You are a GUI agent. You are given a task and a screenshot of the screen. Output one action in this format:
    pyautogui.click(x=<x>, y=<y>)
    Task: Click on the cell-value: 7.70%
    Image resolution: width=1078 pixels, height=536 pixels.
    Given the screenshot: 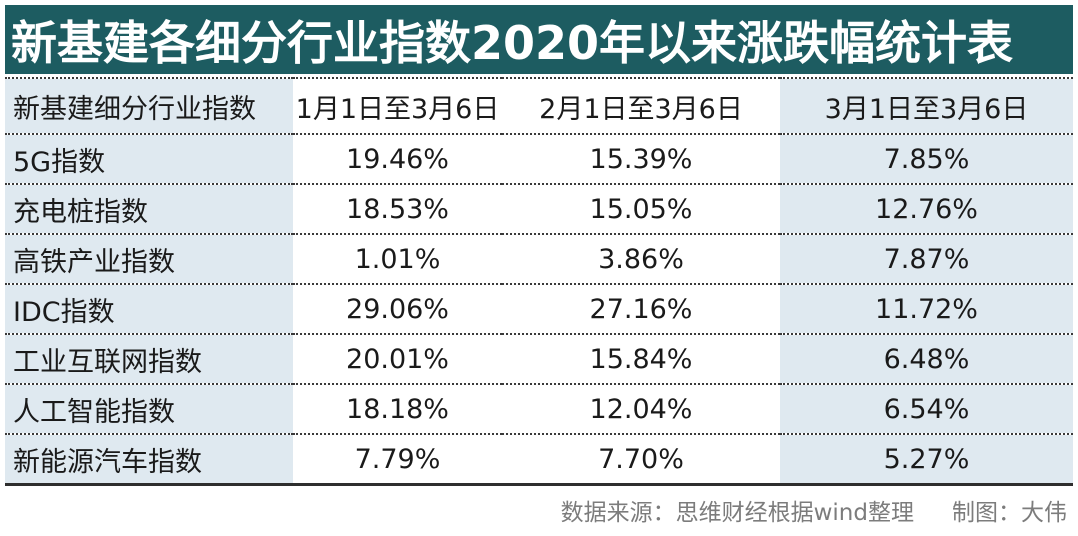 What is the action you would take?
    pyautogui.click(x=641, y=459)
    